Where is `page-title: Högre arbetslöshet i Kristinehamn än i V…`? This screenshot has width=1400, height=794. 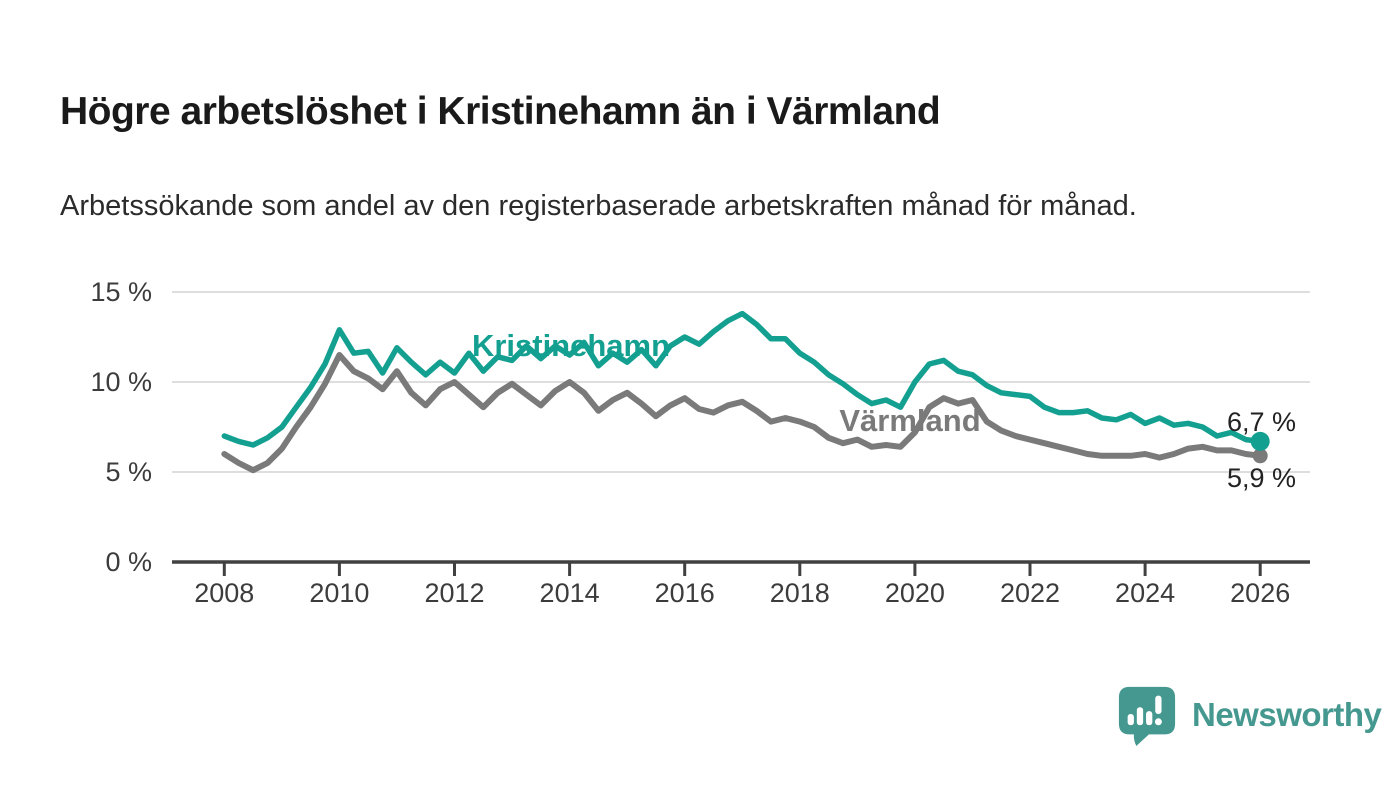
page-title: Högre arbetslöshet i Kristinehamn än i V… is located at coordinates (500, 112).